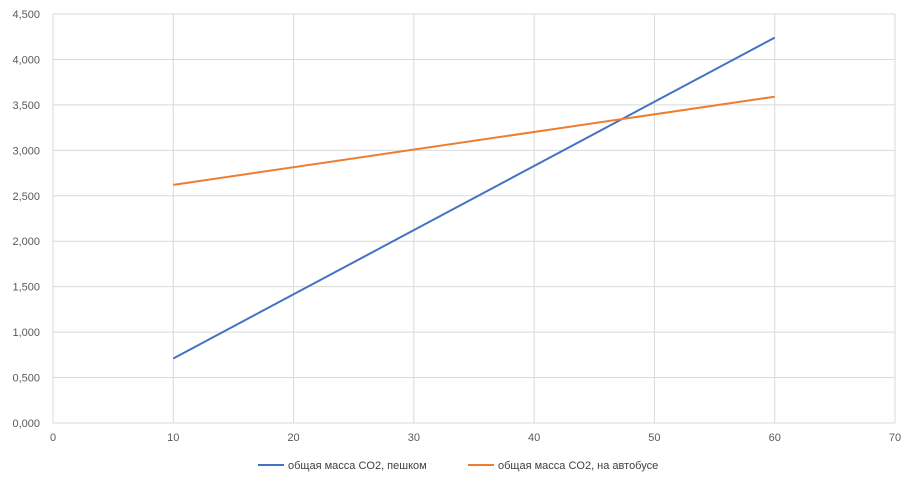 The width and height of the screenshot is (918, 493). Describe the element at coordinates (26, 288) in the screenshot. I see `y-tick-label: 1,500` at that location.